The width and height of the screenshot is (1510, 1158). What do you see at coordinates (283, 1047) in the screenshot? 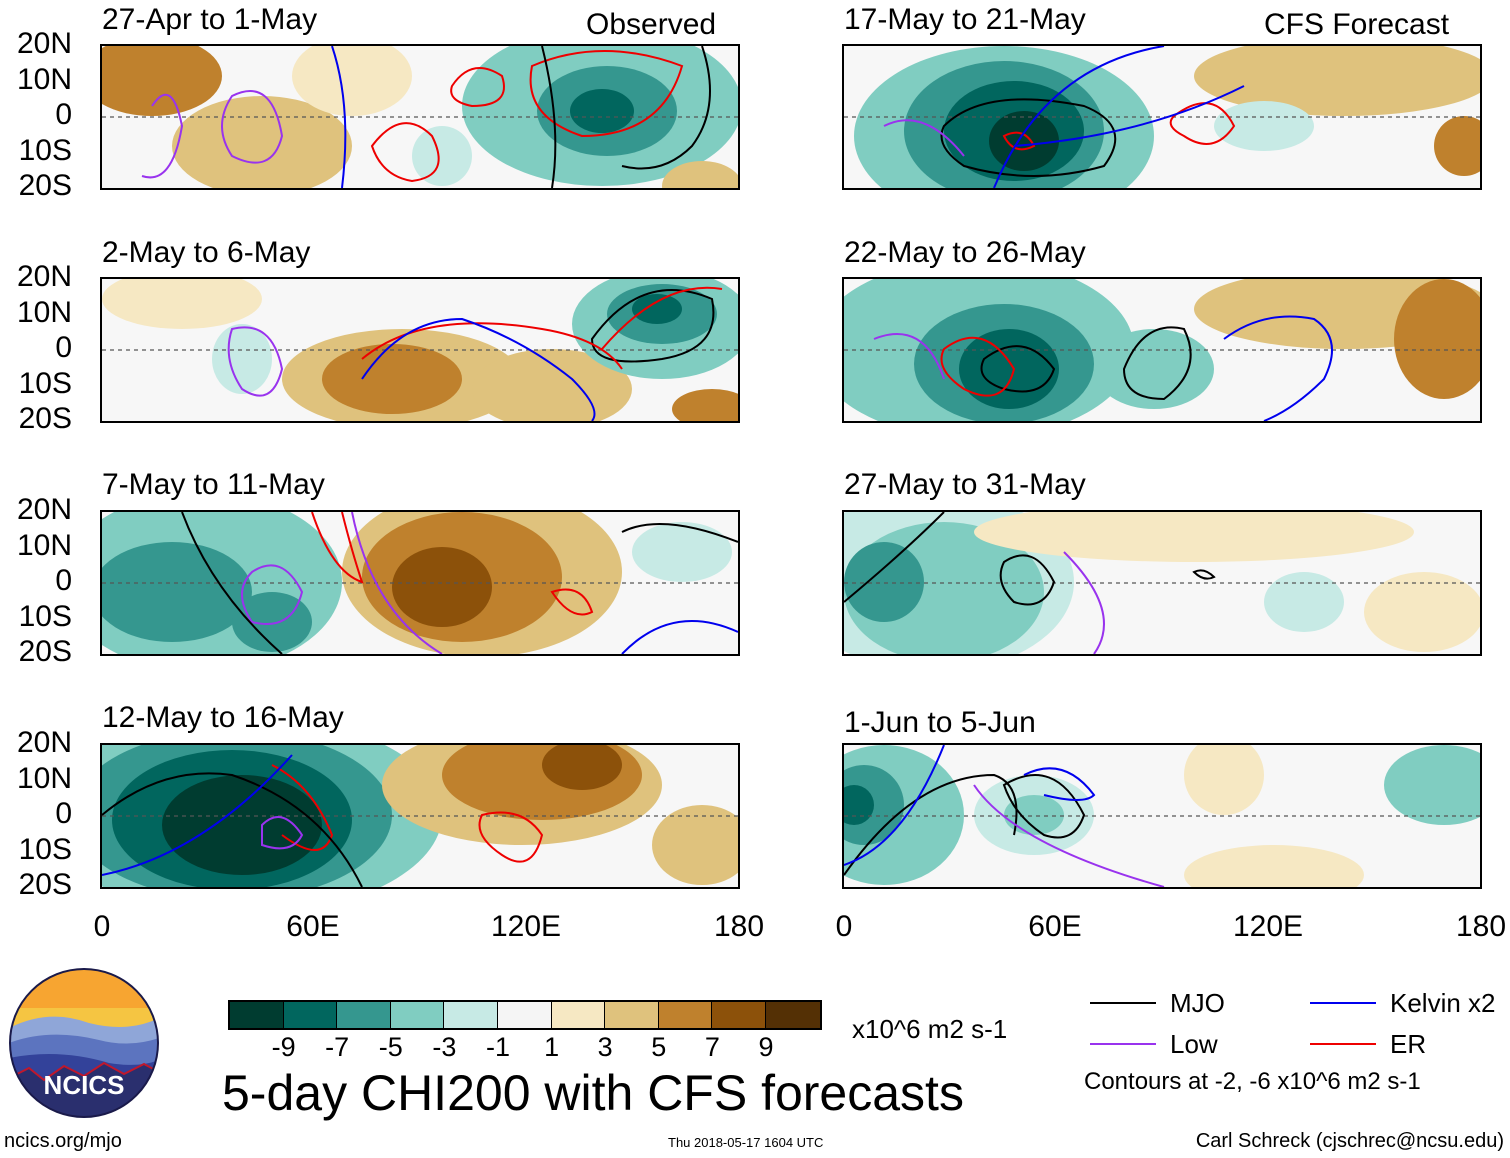
I see `colorbar-tick-label: -9` at bounding box center [283, 1047].